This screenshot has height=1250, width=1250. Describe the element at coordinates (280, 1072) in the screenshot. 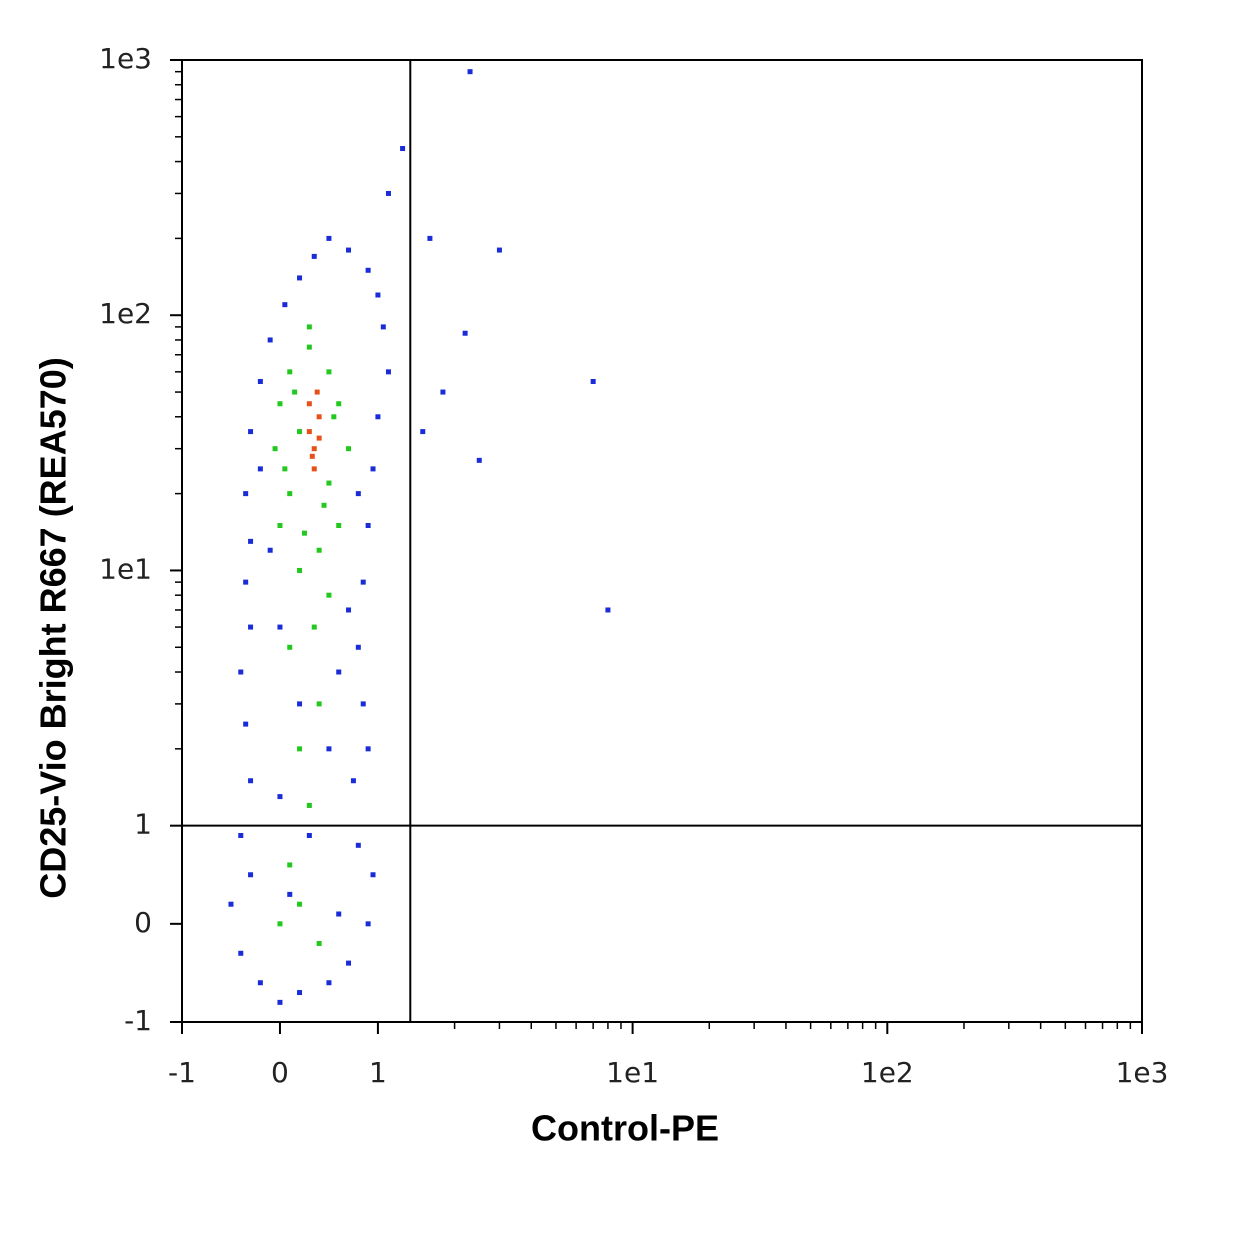

I see `x-tick-label: 0` at that location.